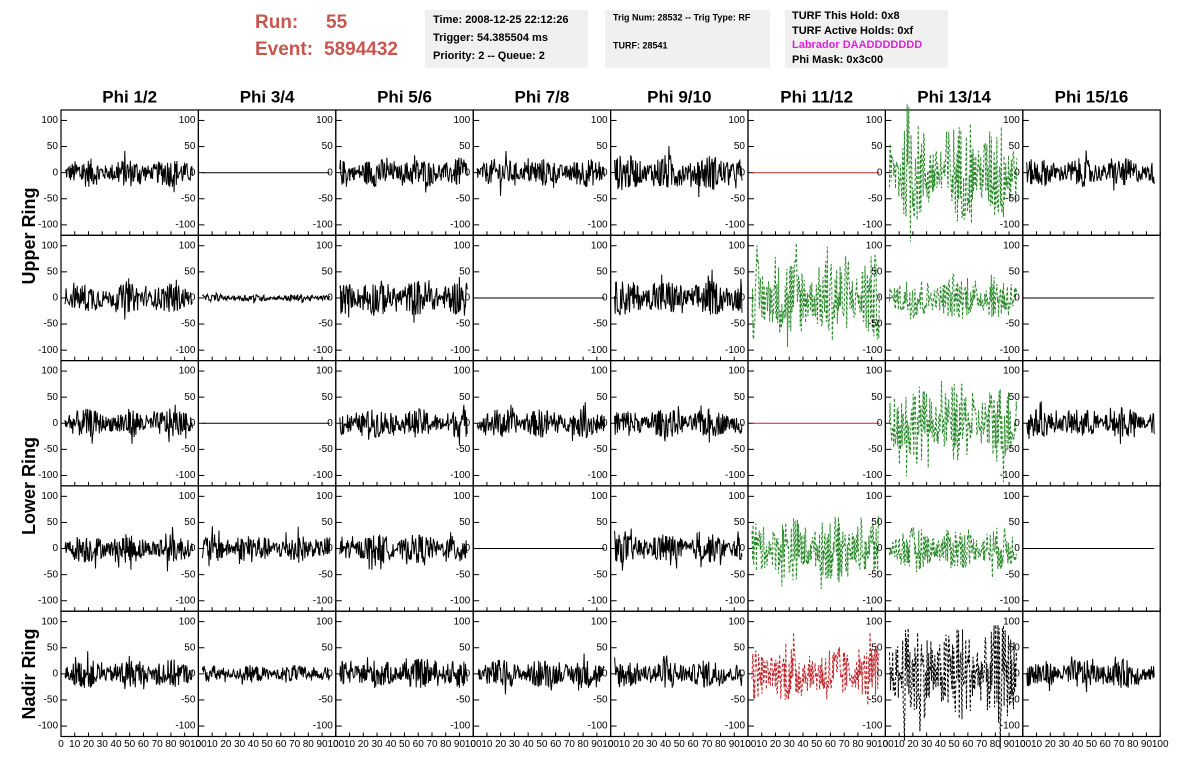 The height and width of the screenshot is (772, 1196). What do you see at coordinates (687, 39) in the screenshot?
I see `info-box` at bounding box center [687, 39].